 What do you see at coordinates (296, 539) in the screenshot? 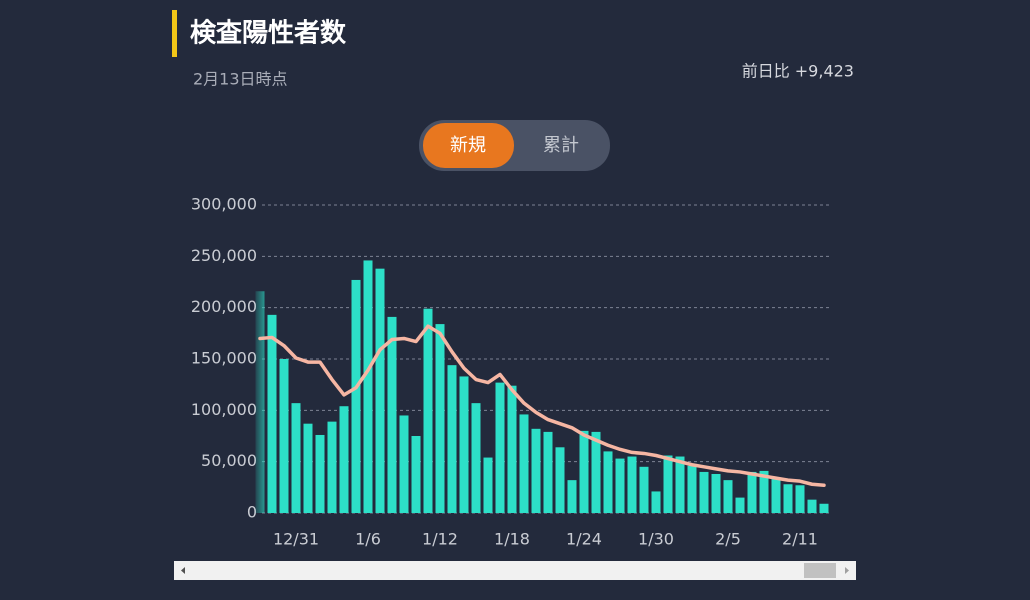
I see `x-tick-label: 12/31` at bounding box center [296, 539].